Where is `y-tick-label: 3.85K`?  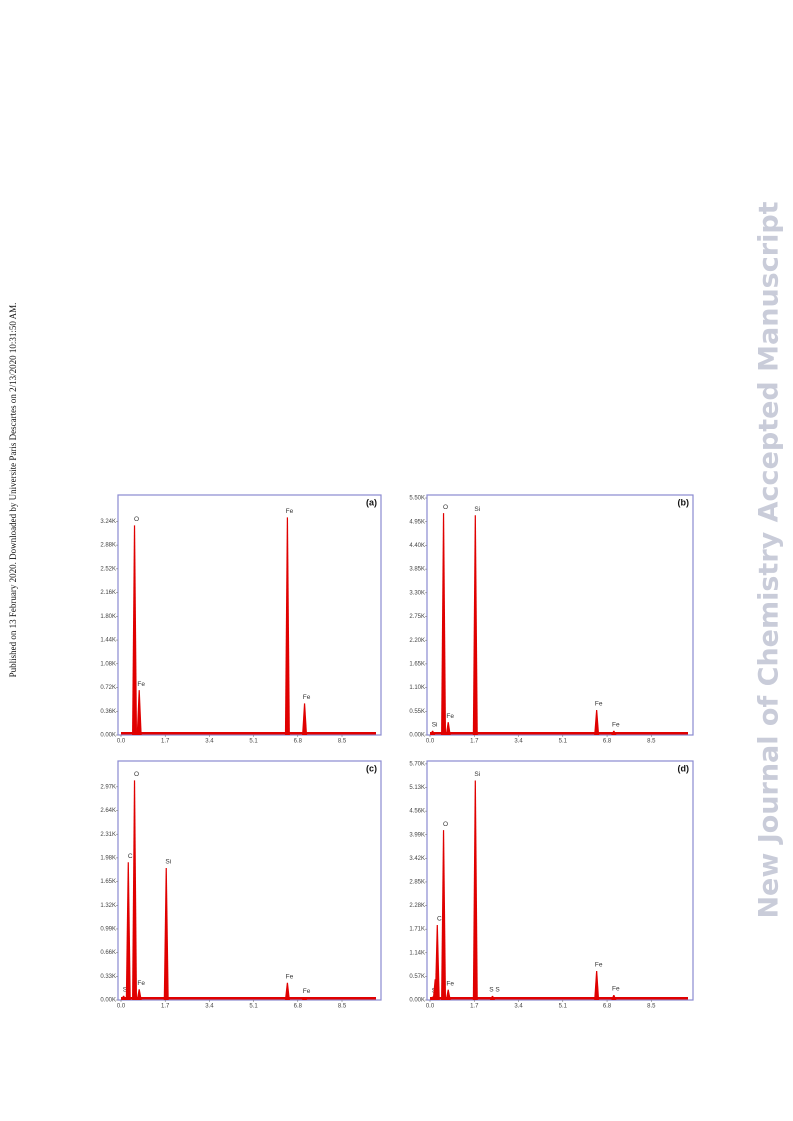
y-tick-label: 3.85K is located at coordinates (417, 570).